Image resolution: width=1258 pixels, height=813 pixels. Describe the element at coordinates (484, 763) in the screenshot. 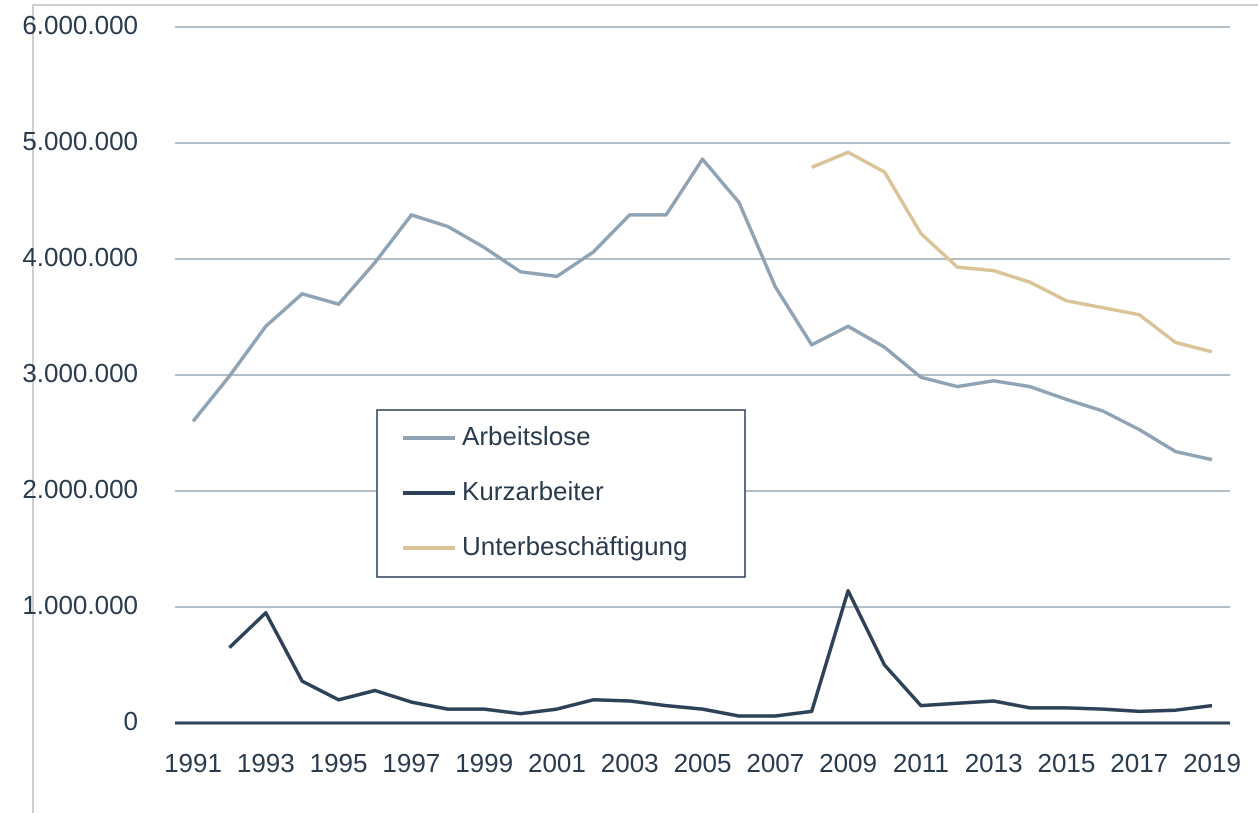

I see `x-tick-label: 1999` at that location.